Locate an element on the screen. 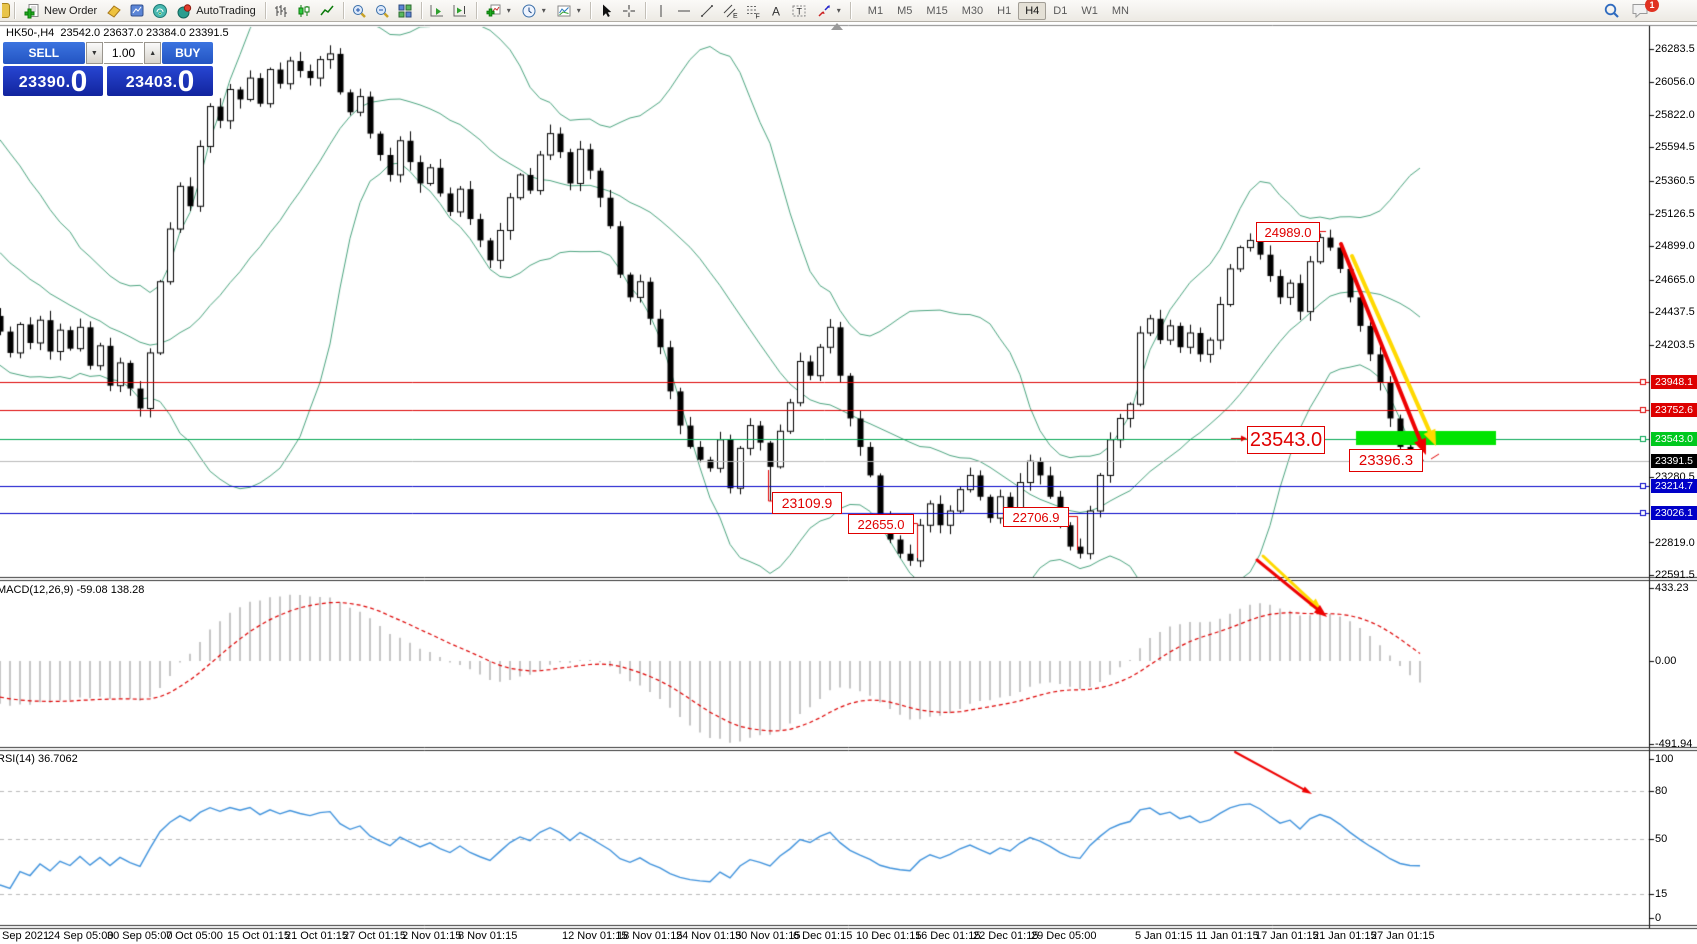 Image resolution: width=1697 pixels, height=944 pixels. timeframe-m1: M1 is located at coordinates (875, 10).